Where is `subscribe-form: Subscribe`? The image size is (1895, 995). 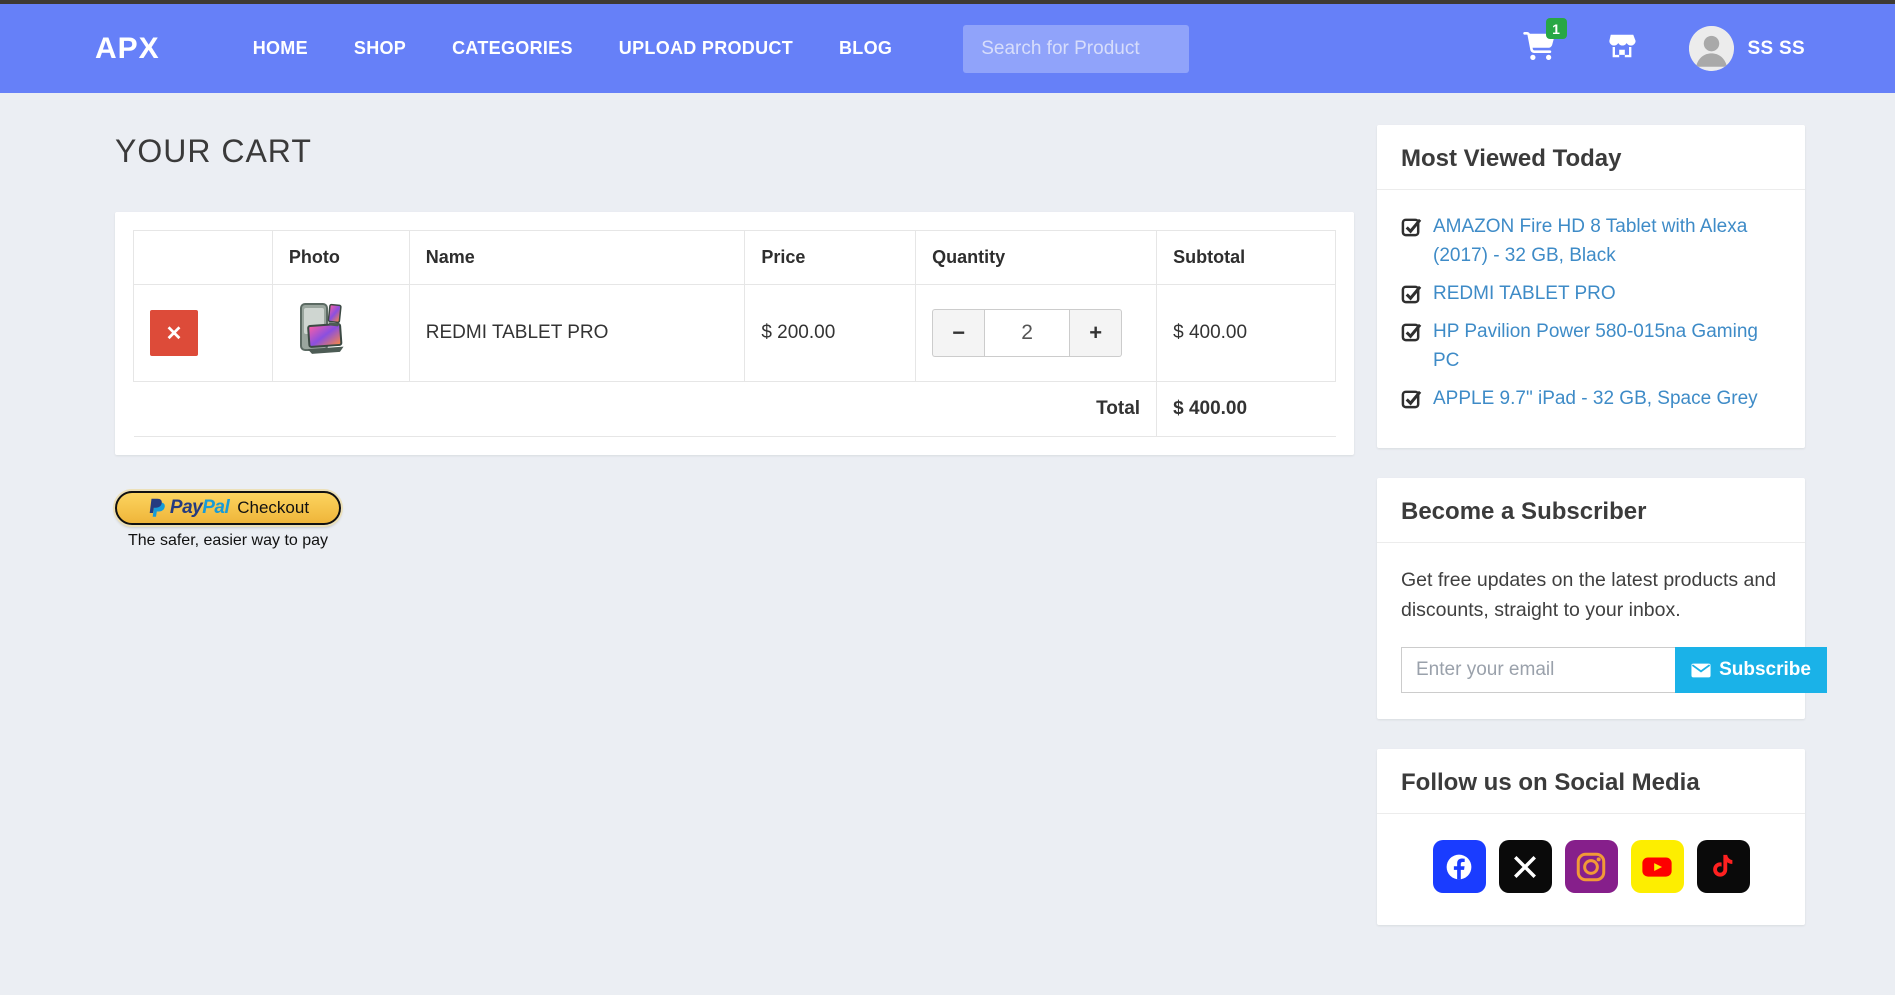
subscribe-form: Subscribe is located at coordinates (1614, 670).